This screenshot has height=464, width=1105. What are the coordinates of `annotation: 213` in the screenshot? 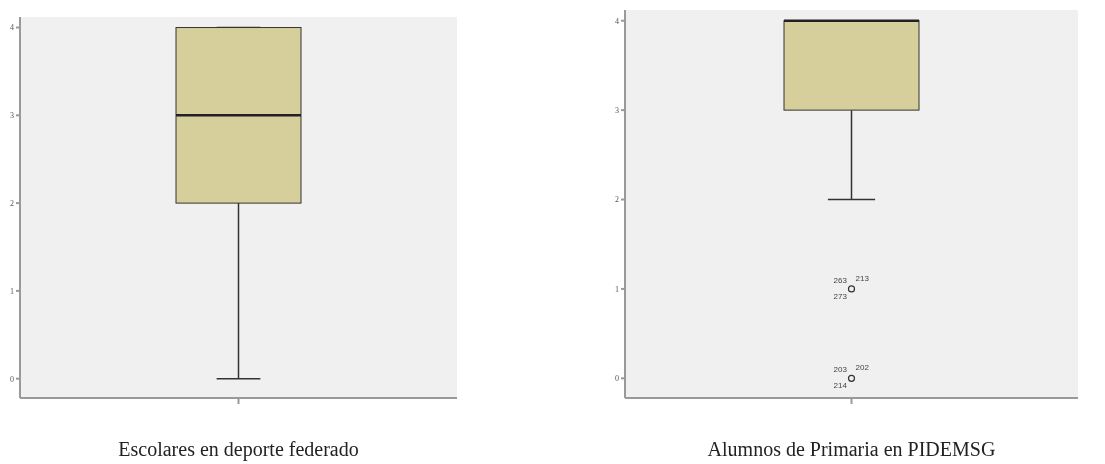 It's located at (862, 278).